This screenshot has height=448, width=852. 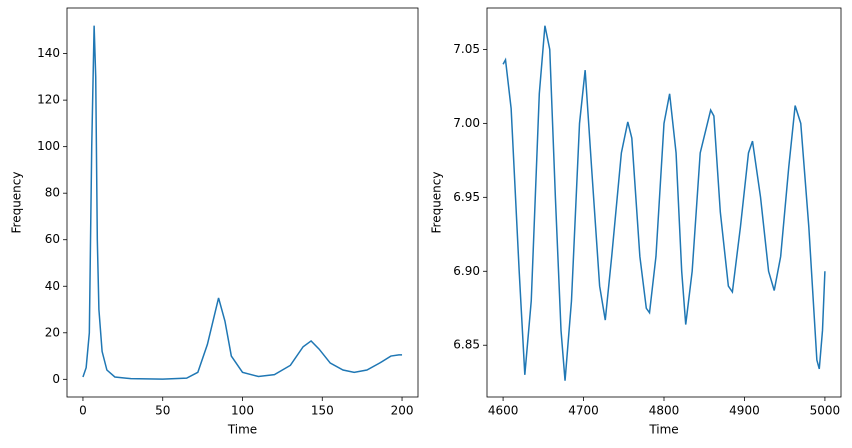 I want to click on y-tick-label: 6.90, so click(x=466, y=271).